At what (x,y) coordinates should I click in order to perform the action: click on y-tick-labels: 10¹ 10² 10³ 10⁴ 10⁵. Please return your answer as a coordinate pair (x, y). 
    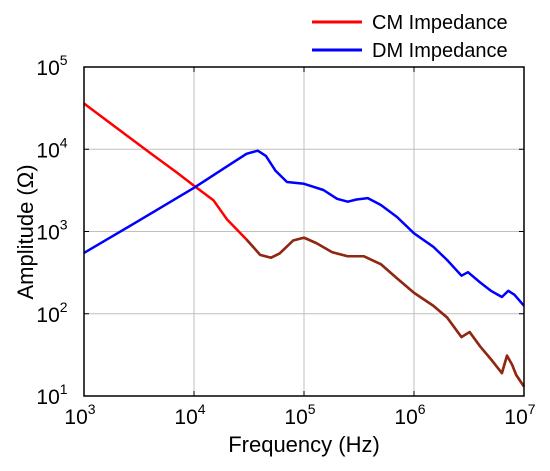
    Looking at the image, I should click on (51, 230).